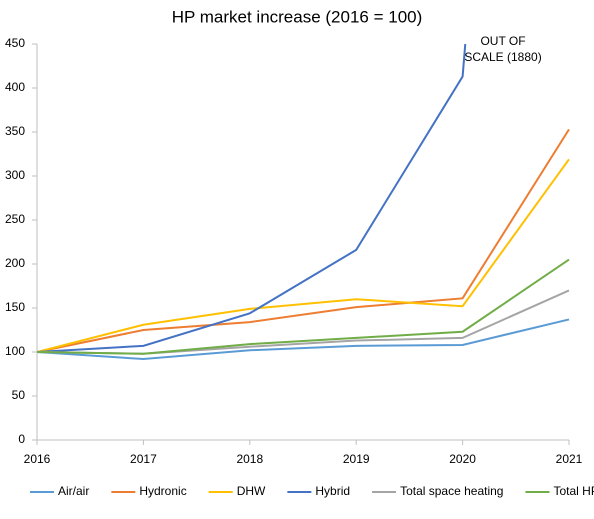  I want to click on x-tick-label: 2020, so click(462, 459).